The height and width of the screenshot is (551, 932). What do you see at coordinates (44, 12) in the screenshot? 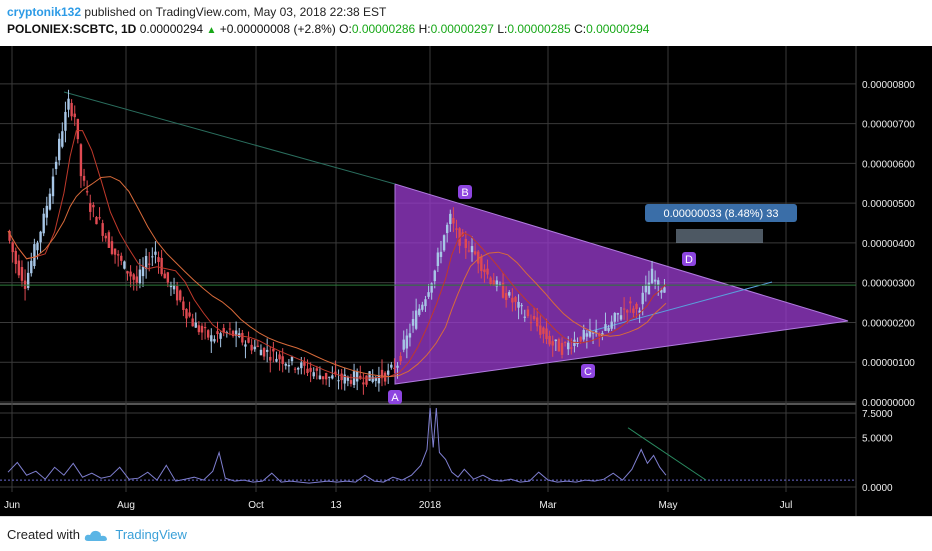
I see `author-name: cryptonik132` at bounding box center [44, 12].